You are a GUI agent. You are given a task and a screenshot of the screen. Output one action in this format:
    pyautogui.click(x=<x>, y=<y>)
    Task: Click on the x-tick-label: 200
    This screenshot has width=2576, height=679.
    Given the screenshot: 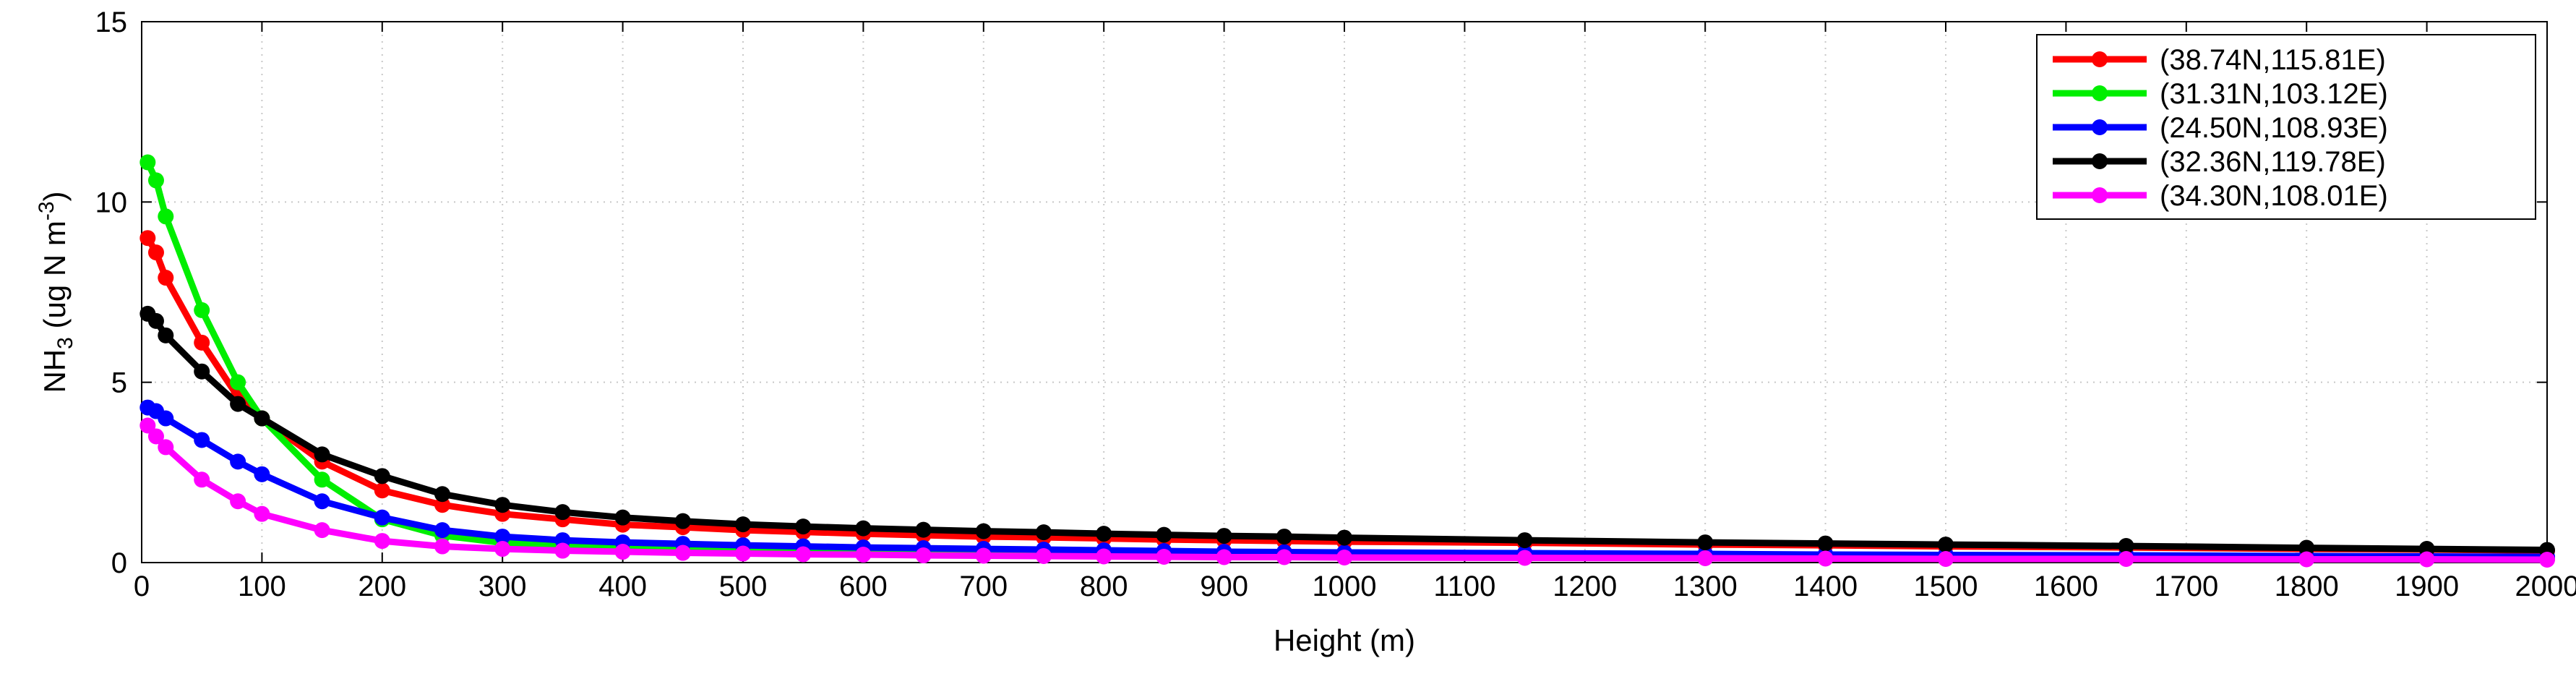 What is the action you would take?
    pyautogui.click(x=382, y=586)
    